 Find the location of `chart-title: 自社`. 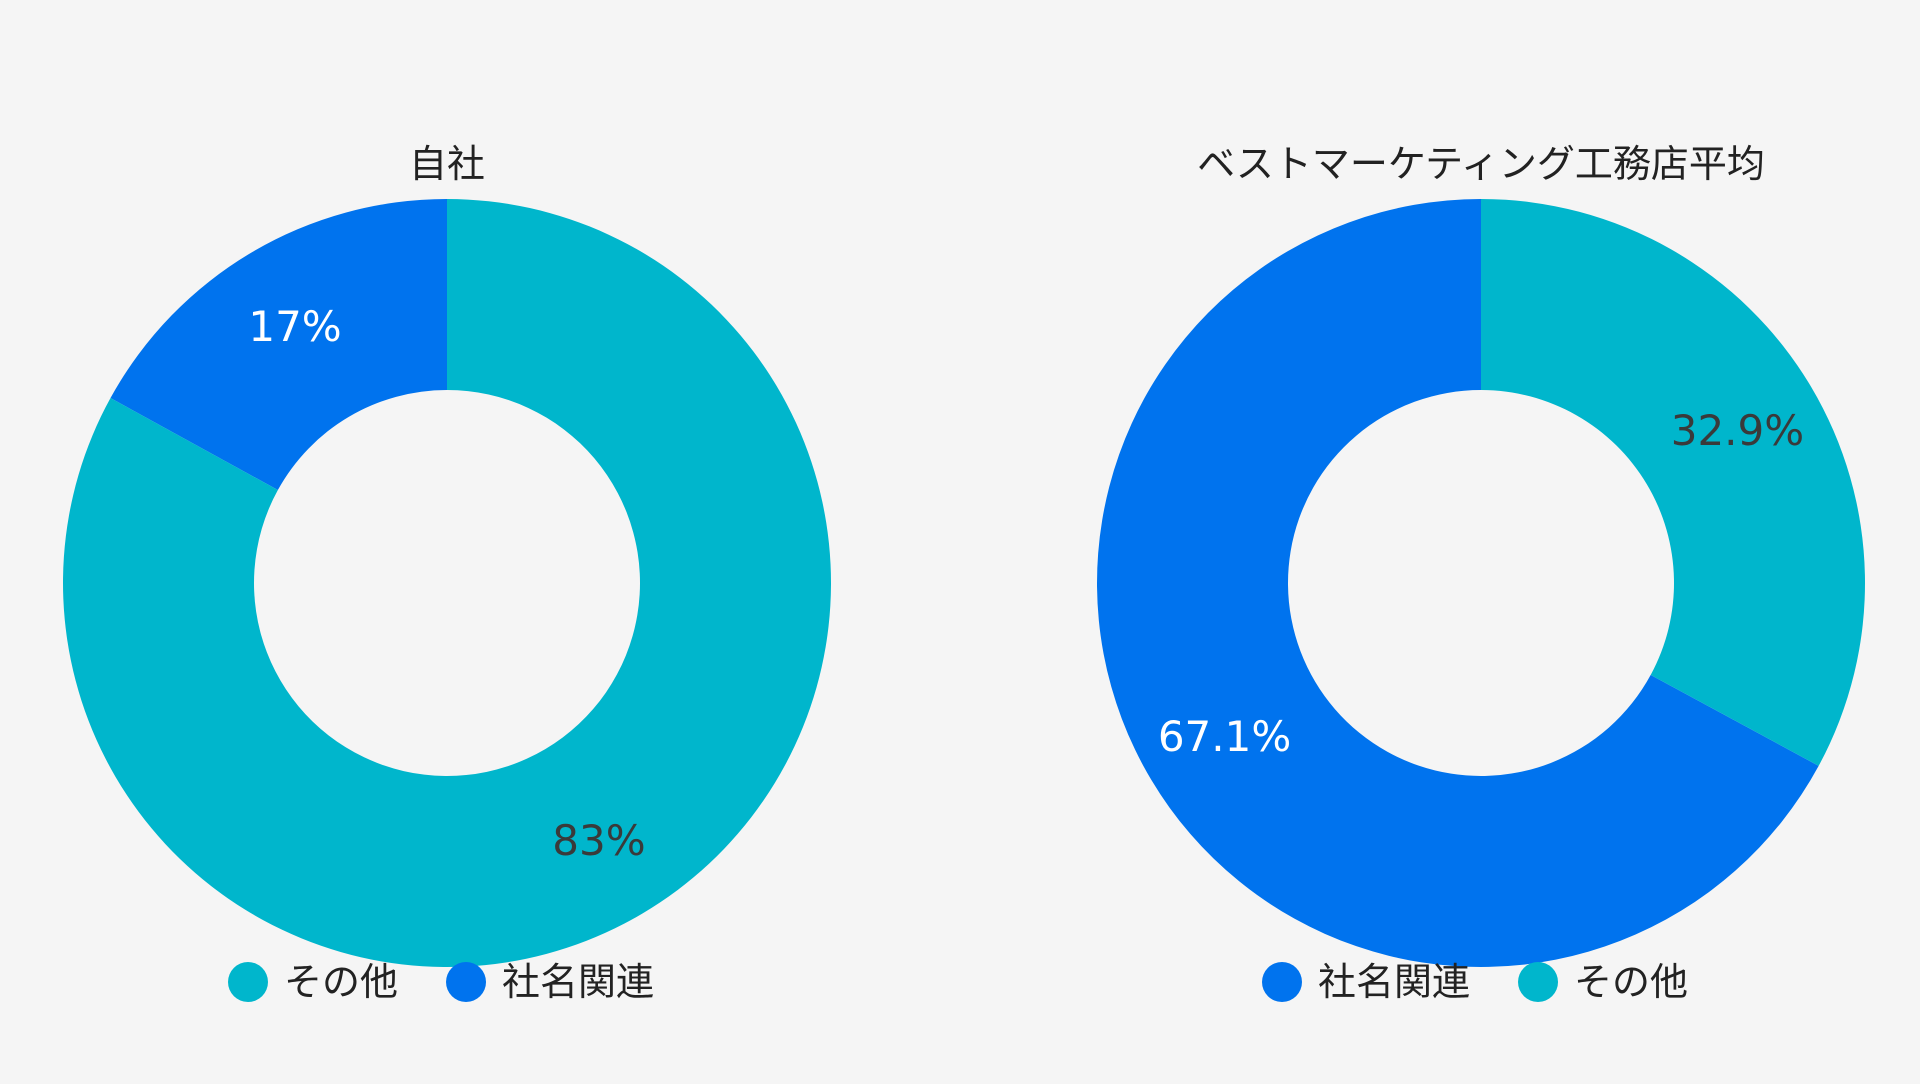

chart-title: 自社 is located at coordinates (447, 164).